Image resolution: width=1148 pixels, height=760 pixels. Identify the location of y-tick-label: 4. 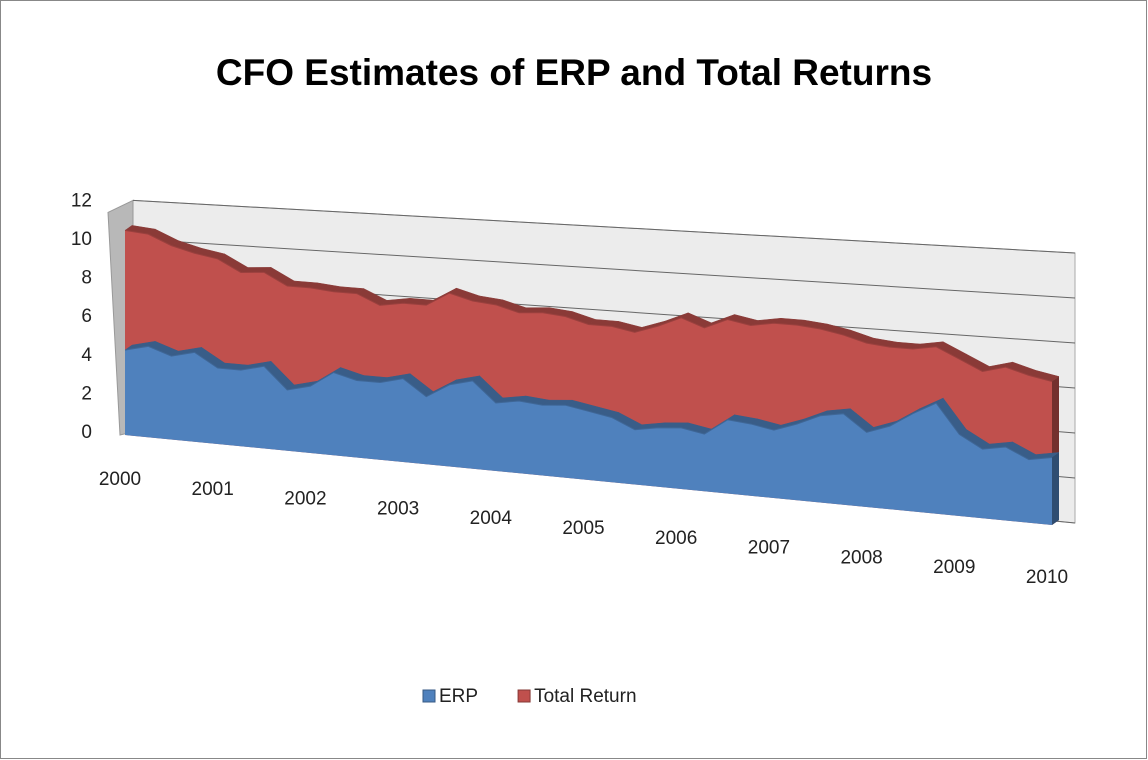
(86, 355).